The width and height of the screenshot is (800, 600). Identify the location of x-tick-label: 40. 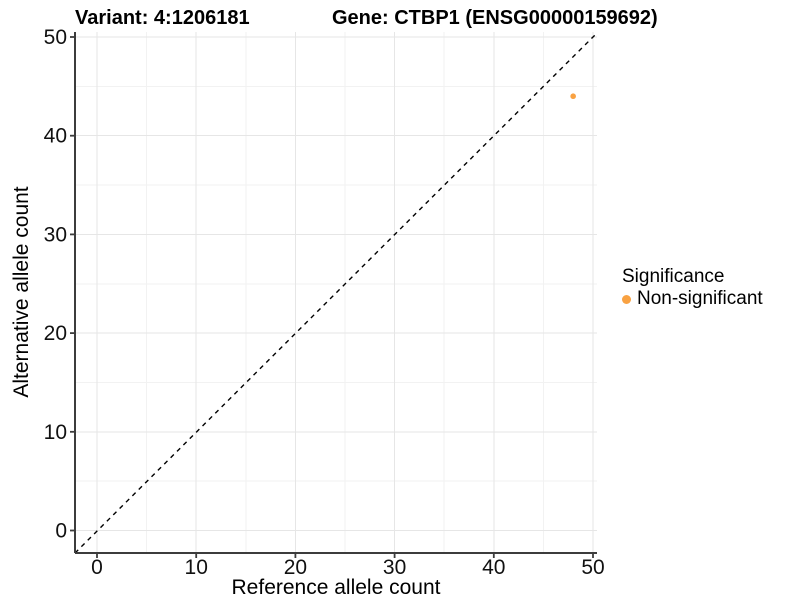
(493, 567).